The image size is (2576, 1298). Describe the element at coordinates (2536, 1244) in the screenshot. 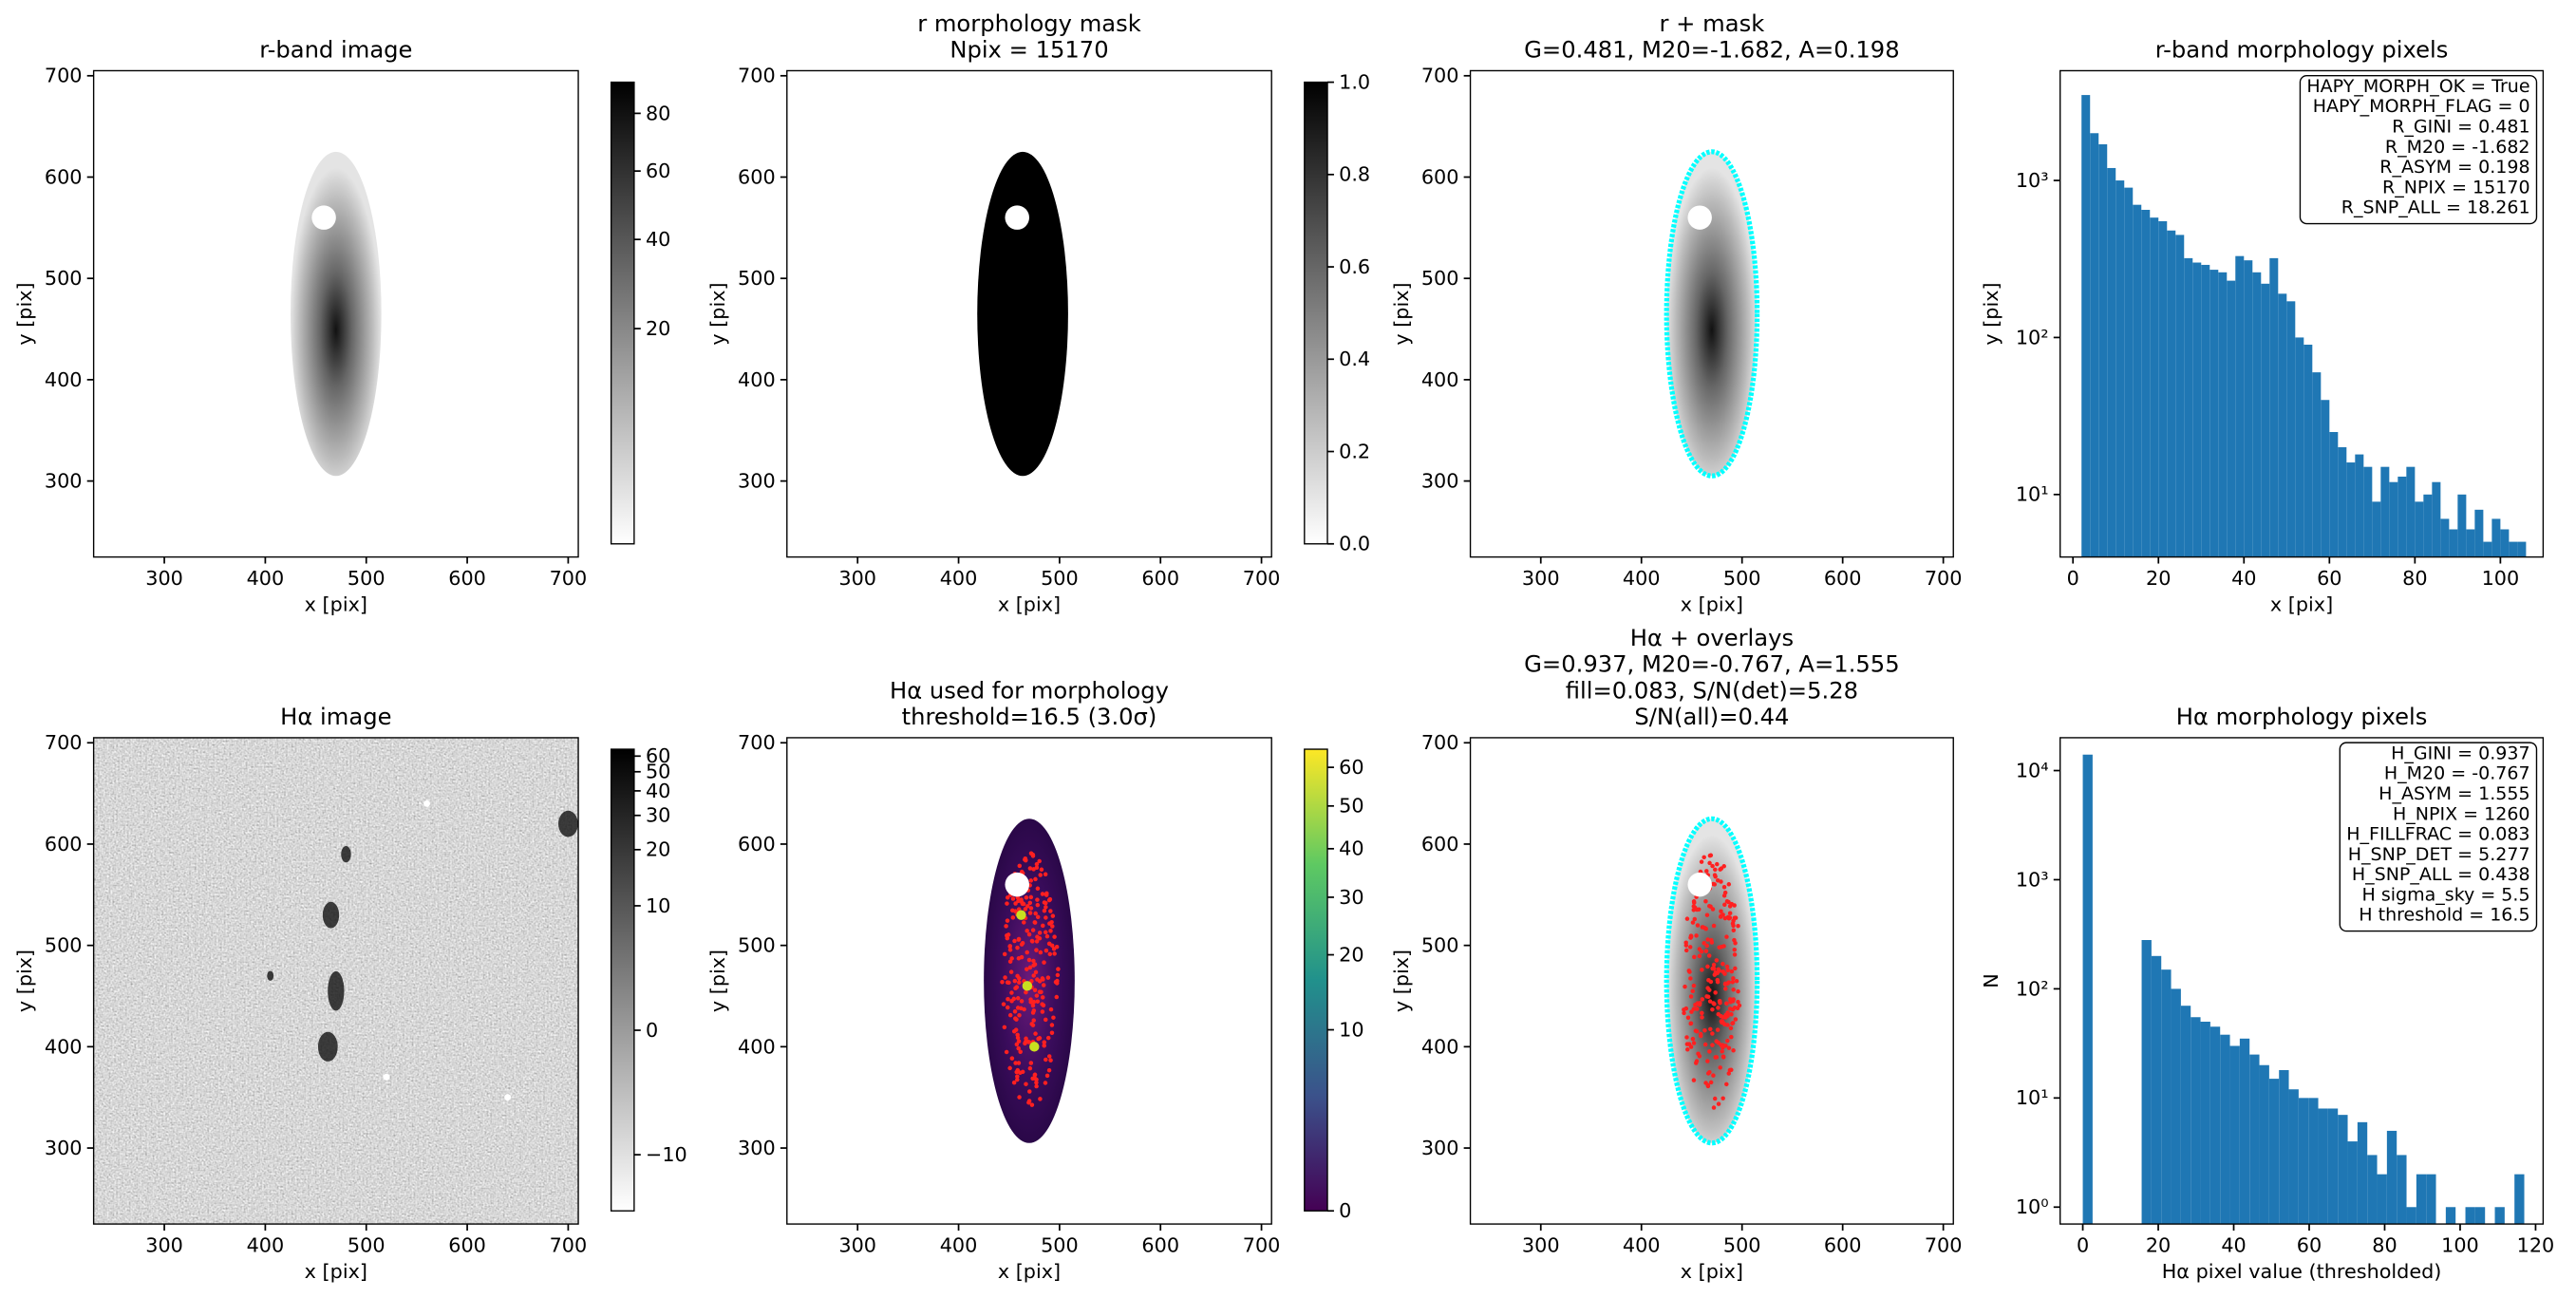

I see `x-tick-label: 120` at that location.